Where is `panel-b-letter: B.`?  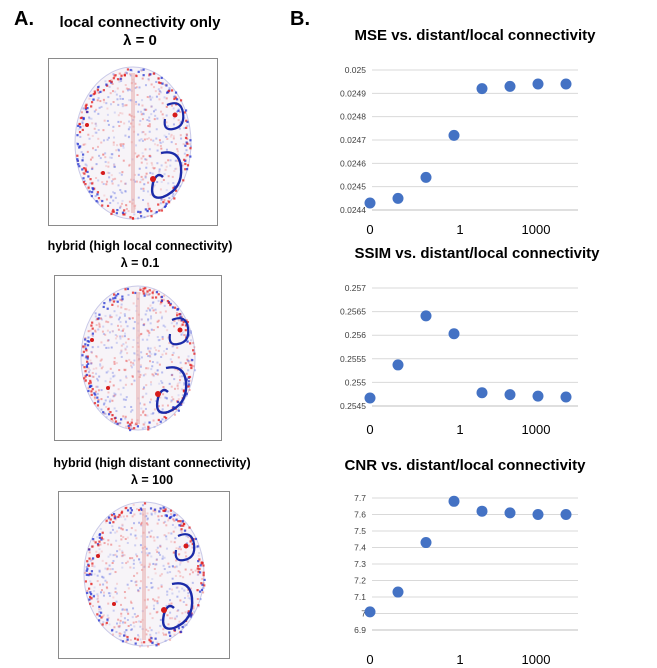 panel-b-letter: B. is located at coordinates (300, 19).